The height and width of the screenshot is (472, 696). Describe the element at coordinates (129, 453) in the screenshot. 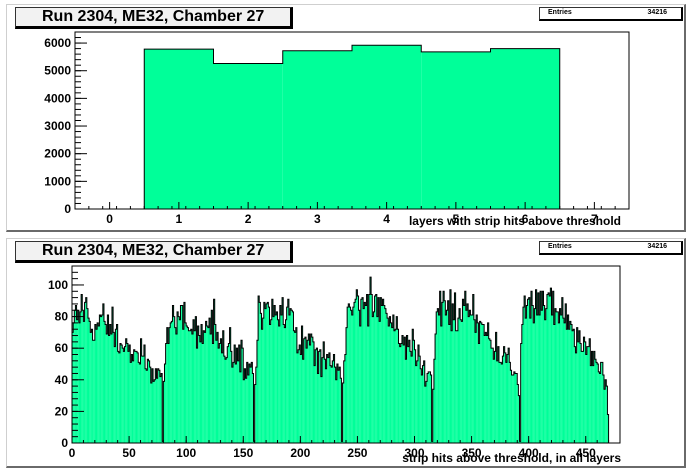

I see `x-tick-label: 50` at that location.